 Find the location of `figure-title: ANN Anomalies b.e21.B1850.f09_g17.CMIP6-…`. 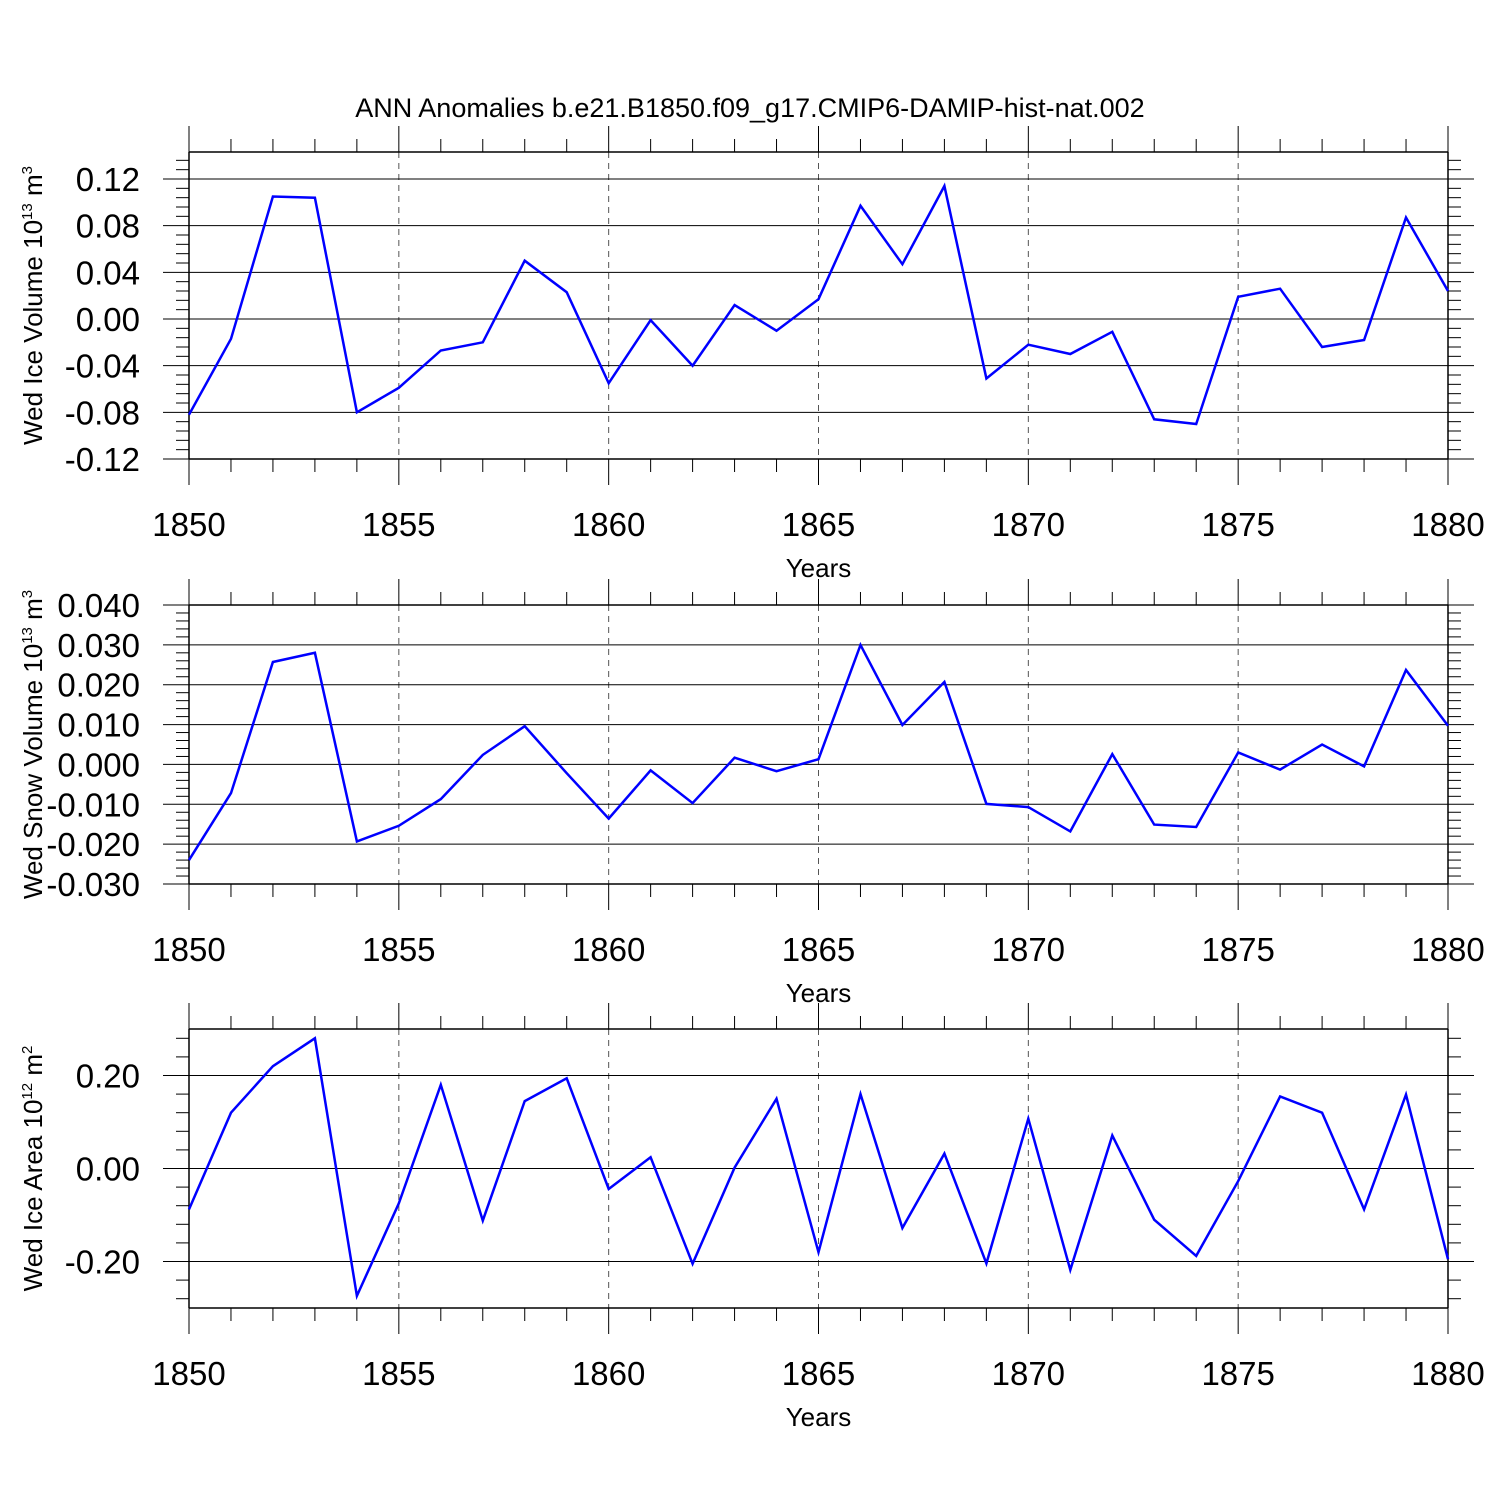

figure-title: ANN Anomalies b.e21.B1850.f09_g17.CMIP6-… is located at coordinates (749, 108).